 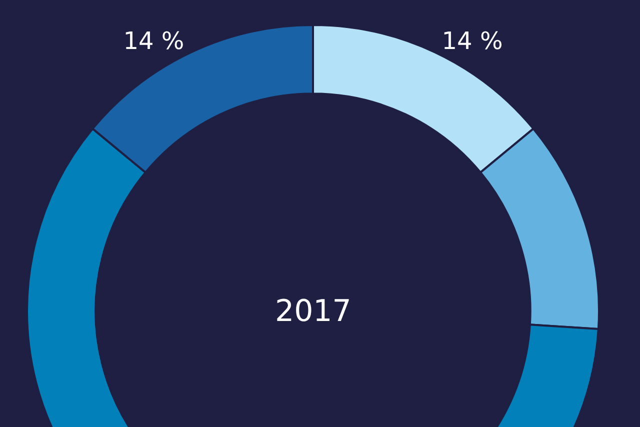 What do you see at coordinates (313, 311) in the screenshot?
I see `text: 2017` at bounding box center [313, 311].